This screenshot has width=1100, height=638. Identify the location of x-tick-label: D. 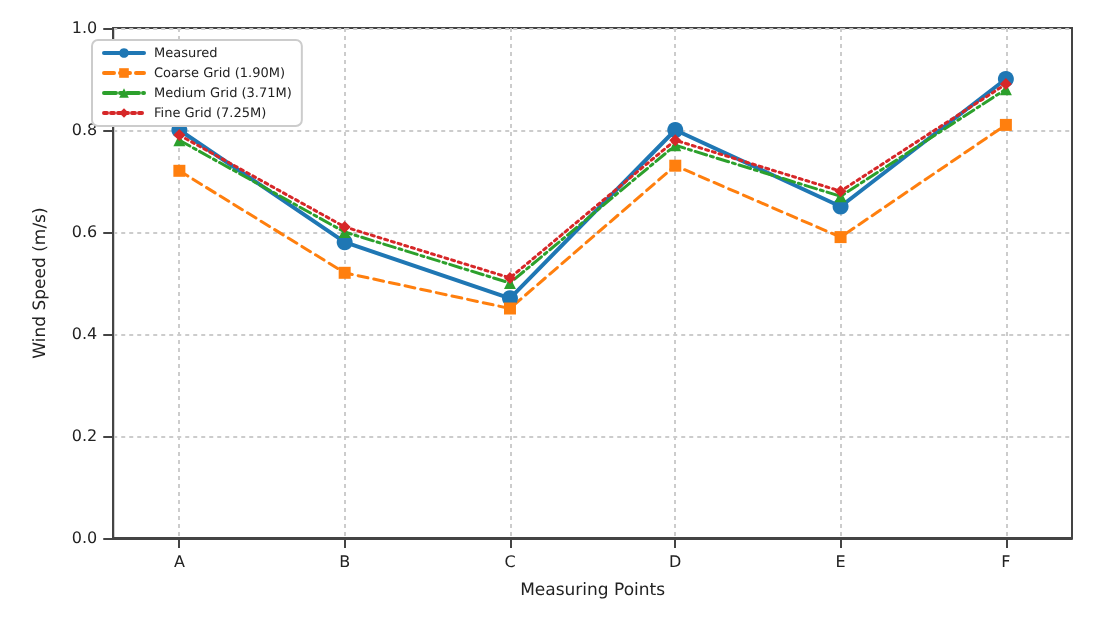
(675, 562).